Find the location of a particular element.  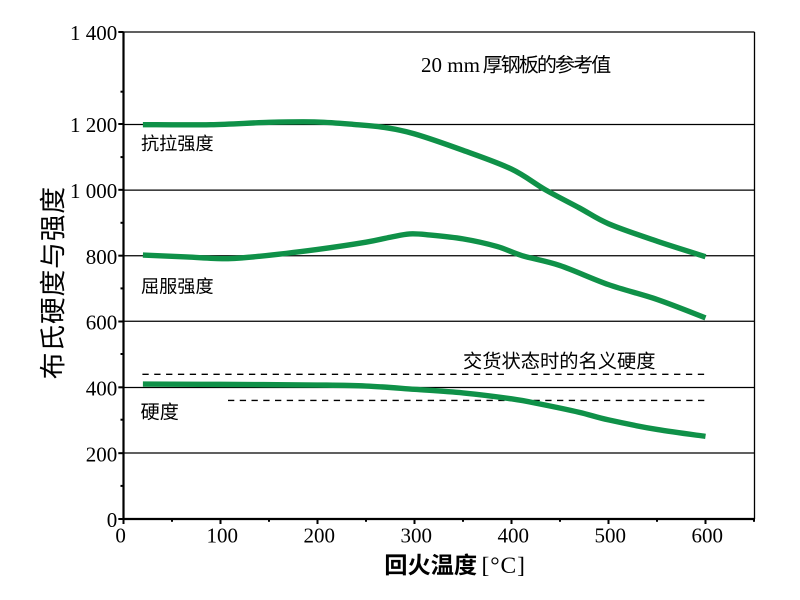

svg-text: 800 is located at coordinates (102, 257).